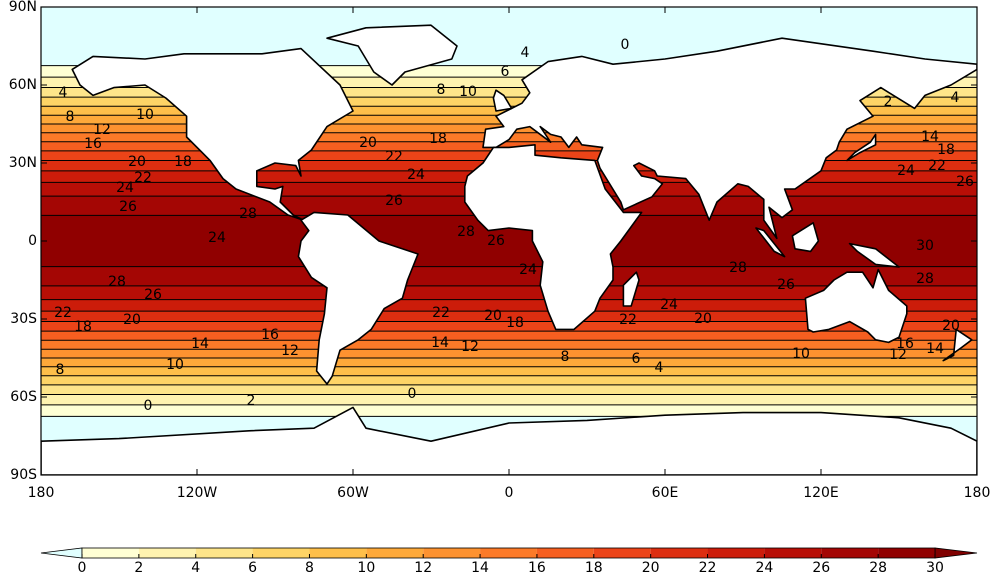 The width and height of the screenshot is (991, 574). Describe the element at coordinates (441, 313) in the screenshot. I see `contour-label: 22` at that location.